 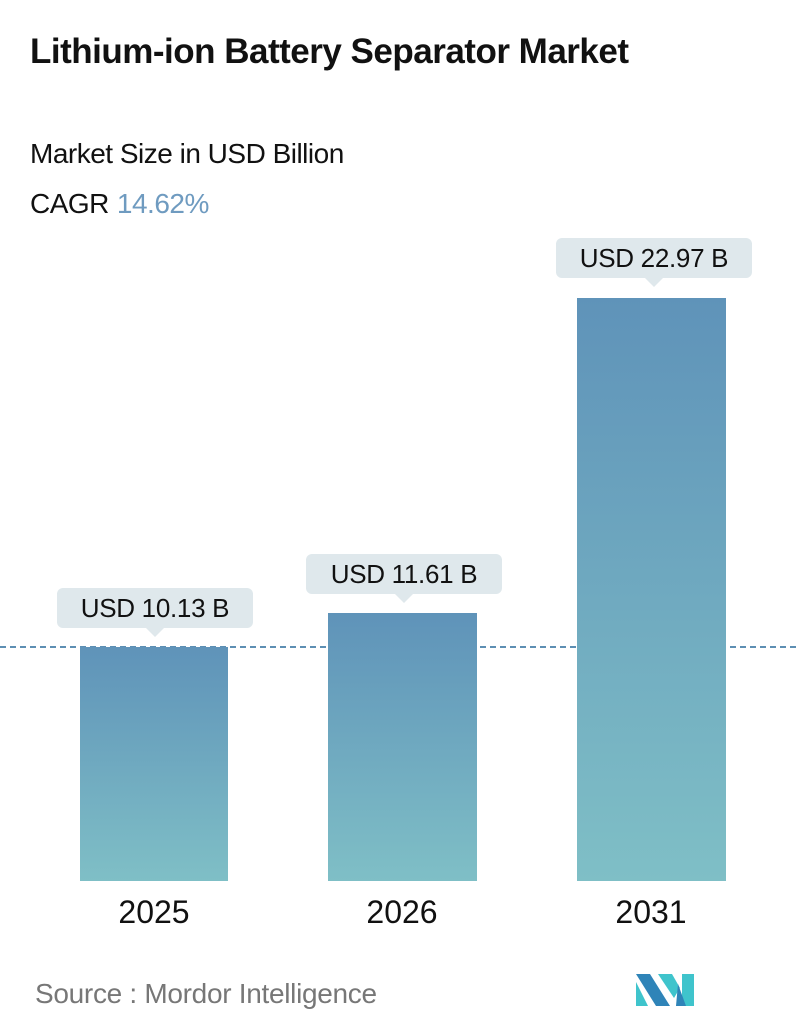 I want to click on chart-title: Lithium-ion Battery Separator Market, so click(x=329, y=51).